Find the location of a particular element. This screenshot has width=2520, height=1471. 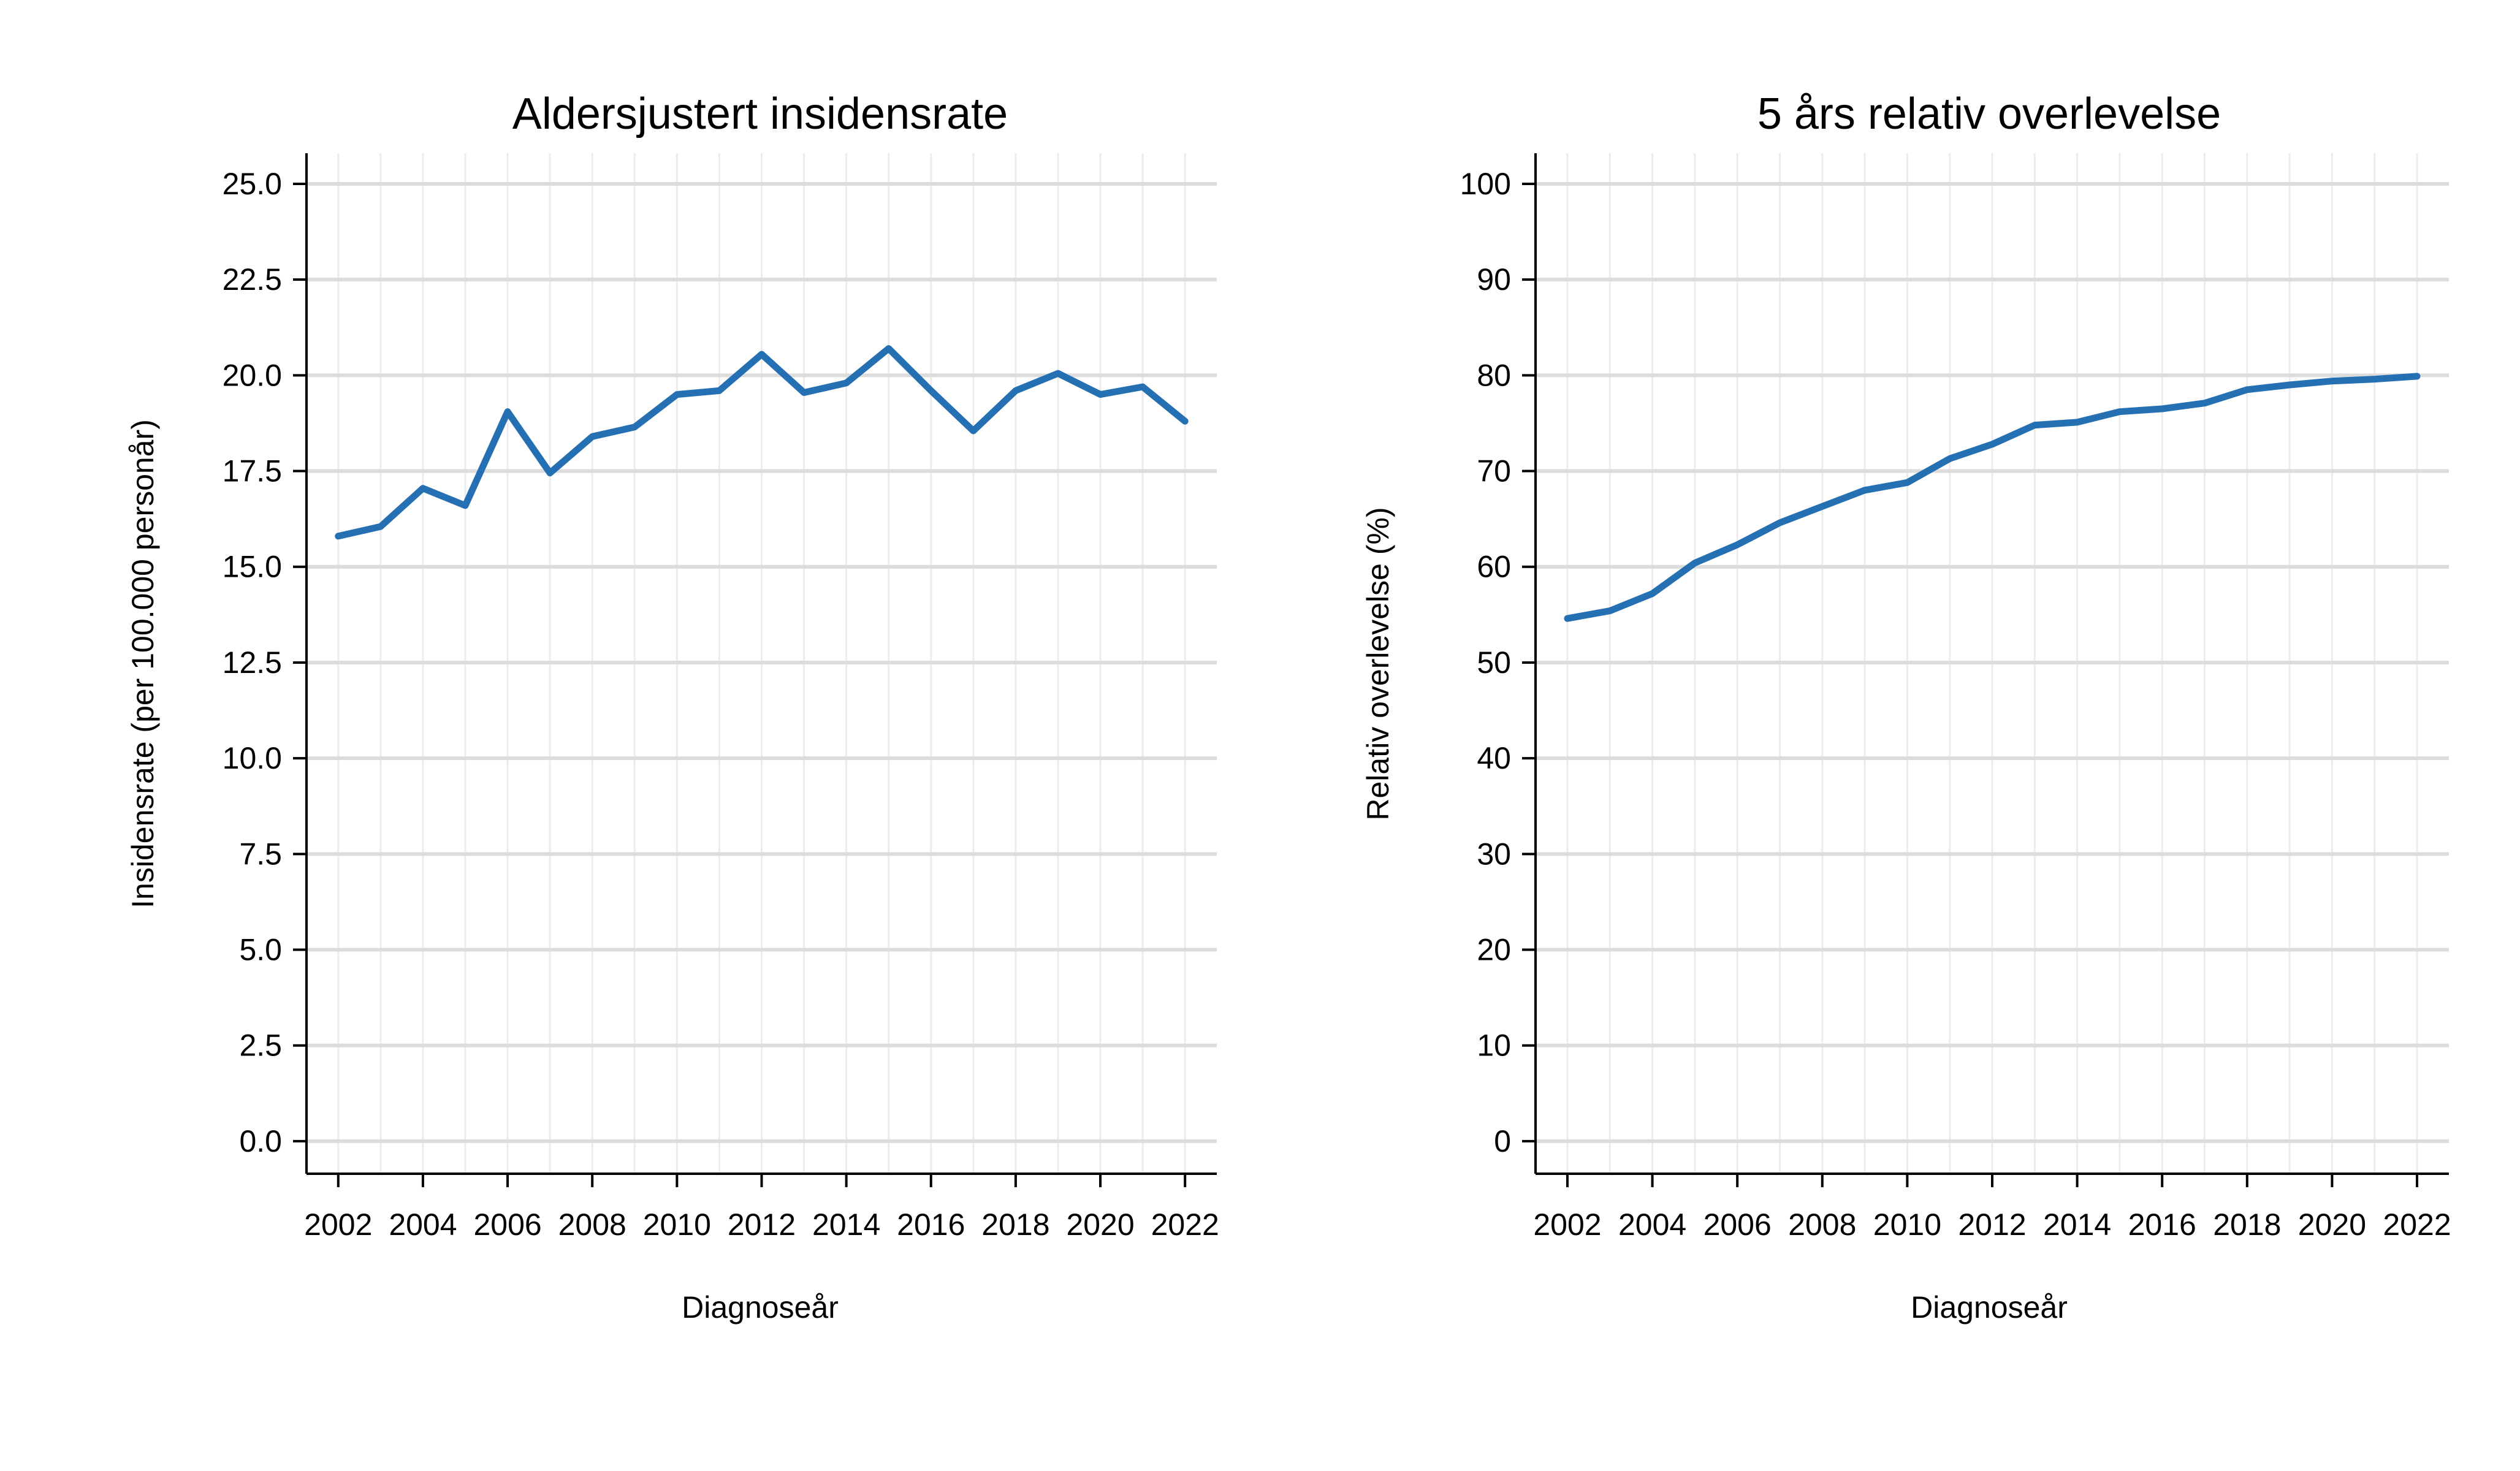

chart-title: Aldersjustert insidensrate is located at coordinates (760, 114).